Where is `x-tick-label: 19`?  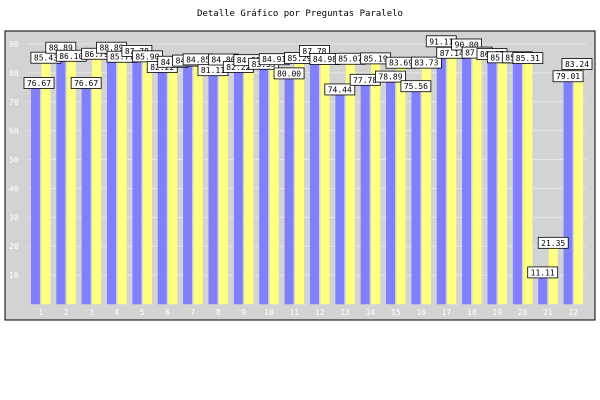
x-tick-label: 19 is located at coordinates (497, 312).